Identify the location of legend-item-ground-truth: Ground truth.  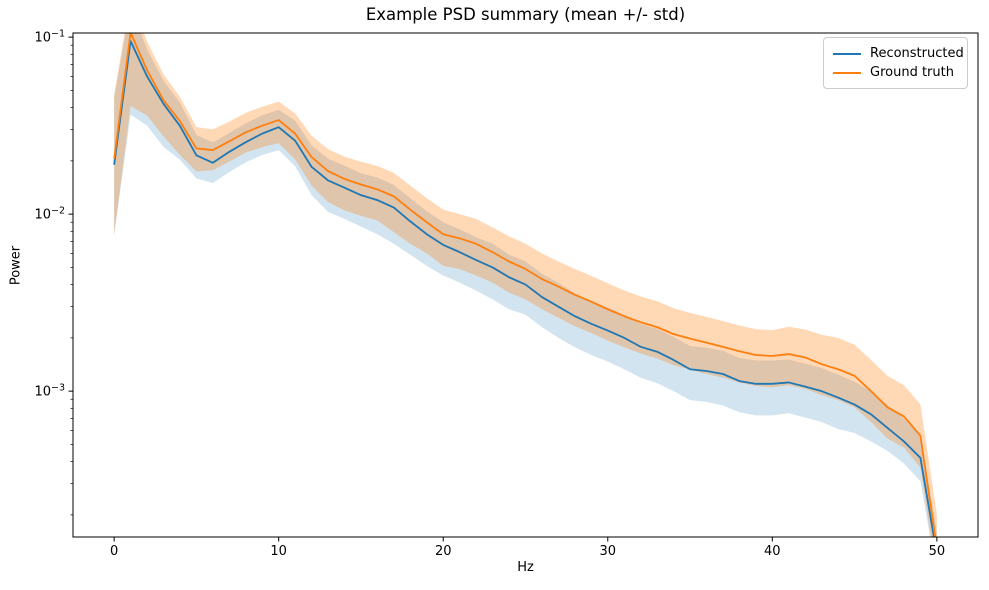
(896, 72).